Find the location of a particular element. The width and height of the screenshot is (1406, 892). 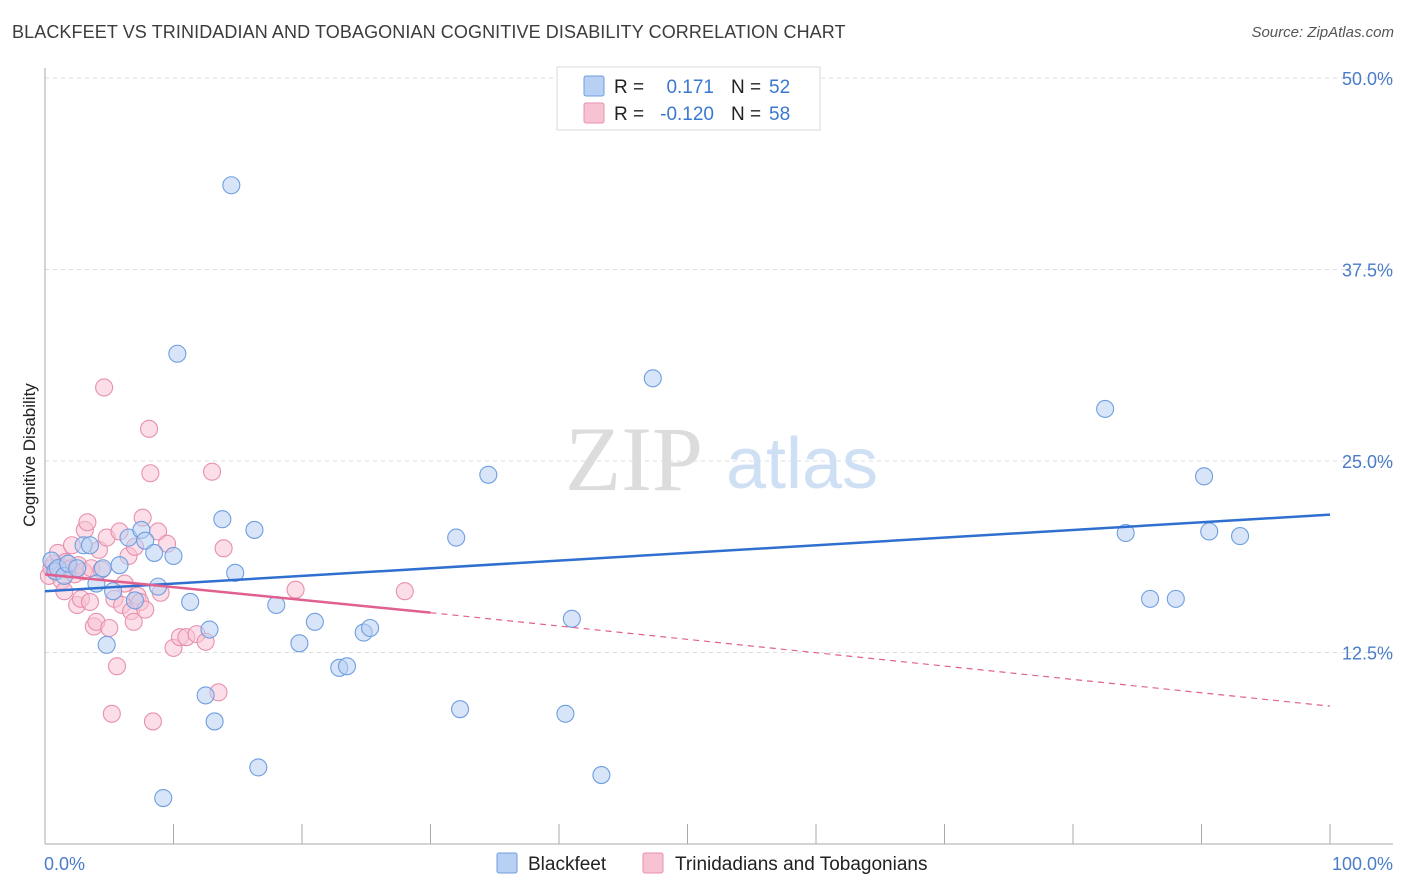

source-label: Source: ZipAtlas.com is located at coordinates (1322, 32).